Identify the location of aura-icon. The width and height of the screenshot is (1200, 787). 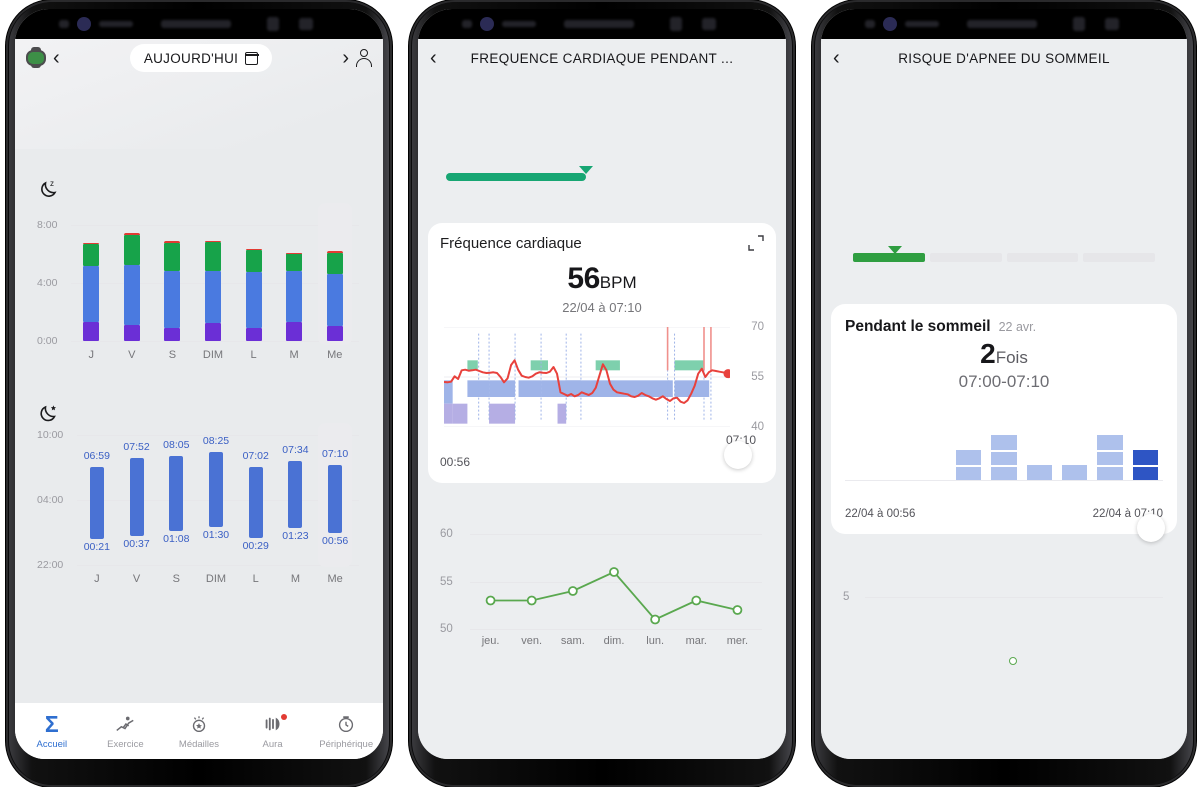
(273, 724).